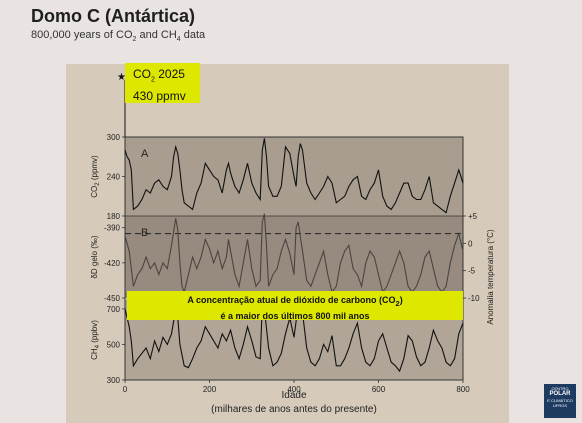 This screenshot has height=423, width=582. Describe the element at coordinates (169, 74) in the screenshot. I see `co2-callout-year: 2025` at that location.